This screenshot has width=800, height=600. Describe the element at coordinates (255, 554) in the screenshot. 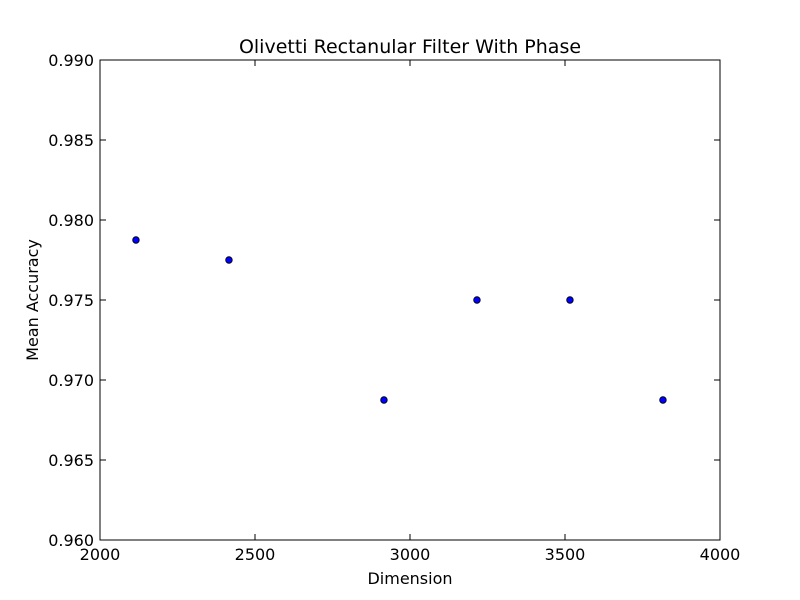

I see `x-tick-label: 2500` at that location.